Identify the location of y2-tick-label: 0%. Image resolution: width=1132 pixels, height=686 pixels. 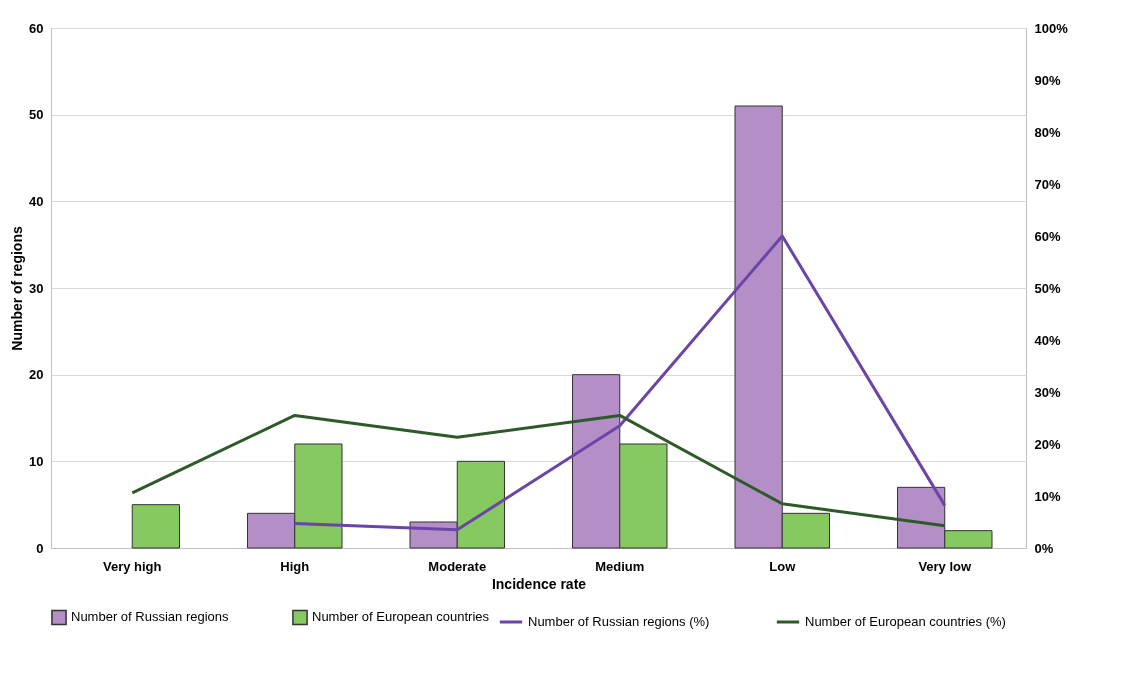
(1044, 548).